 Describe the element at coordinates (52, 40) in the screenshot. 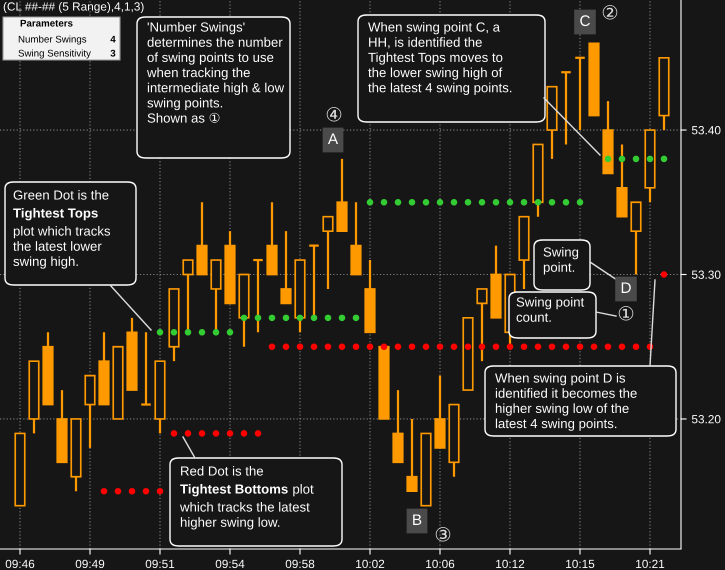

I see `annotation: Number Swings` at that location.